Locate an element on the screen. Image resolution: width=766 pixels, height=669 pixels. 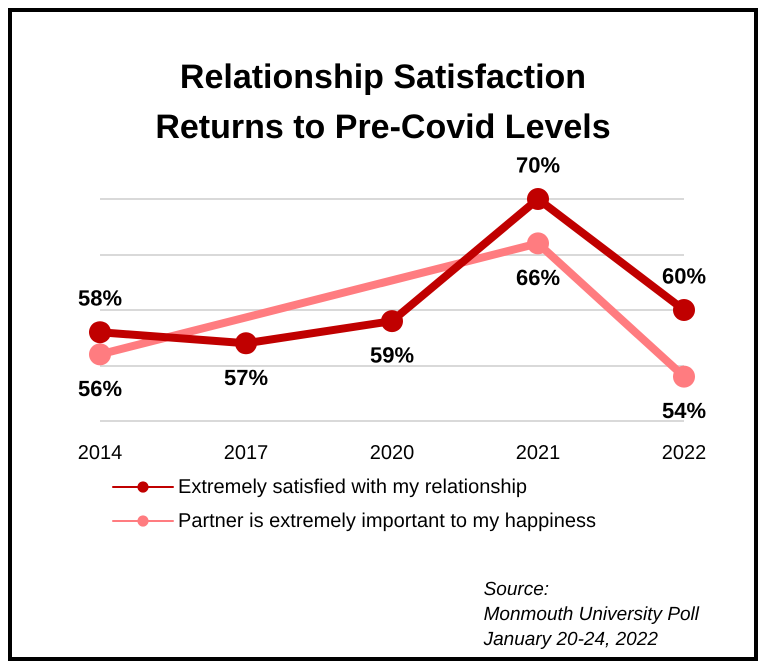
data-label: 59% is located at coordinates (392, 355).